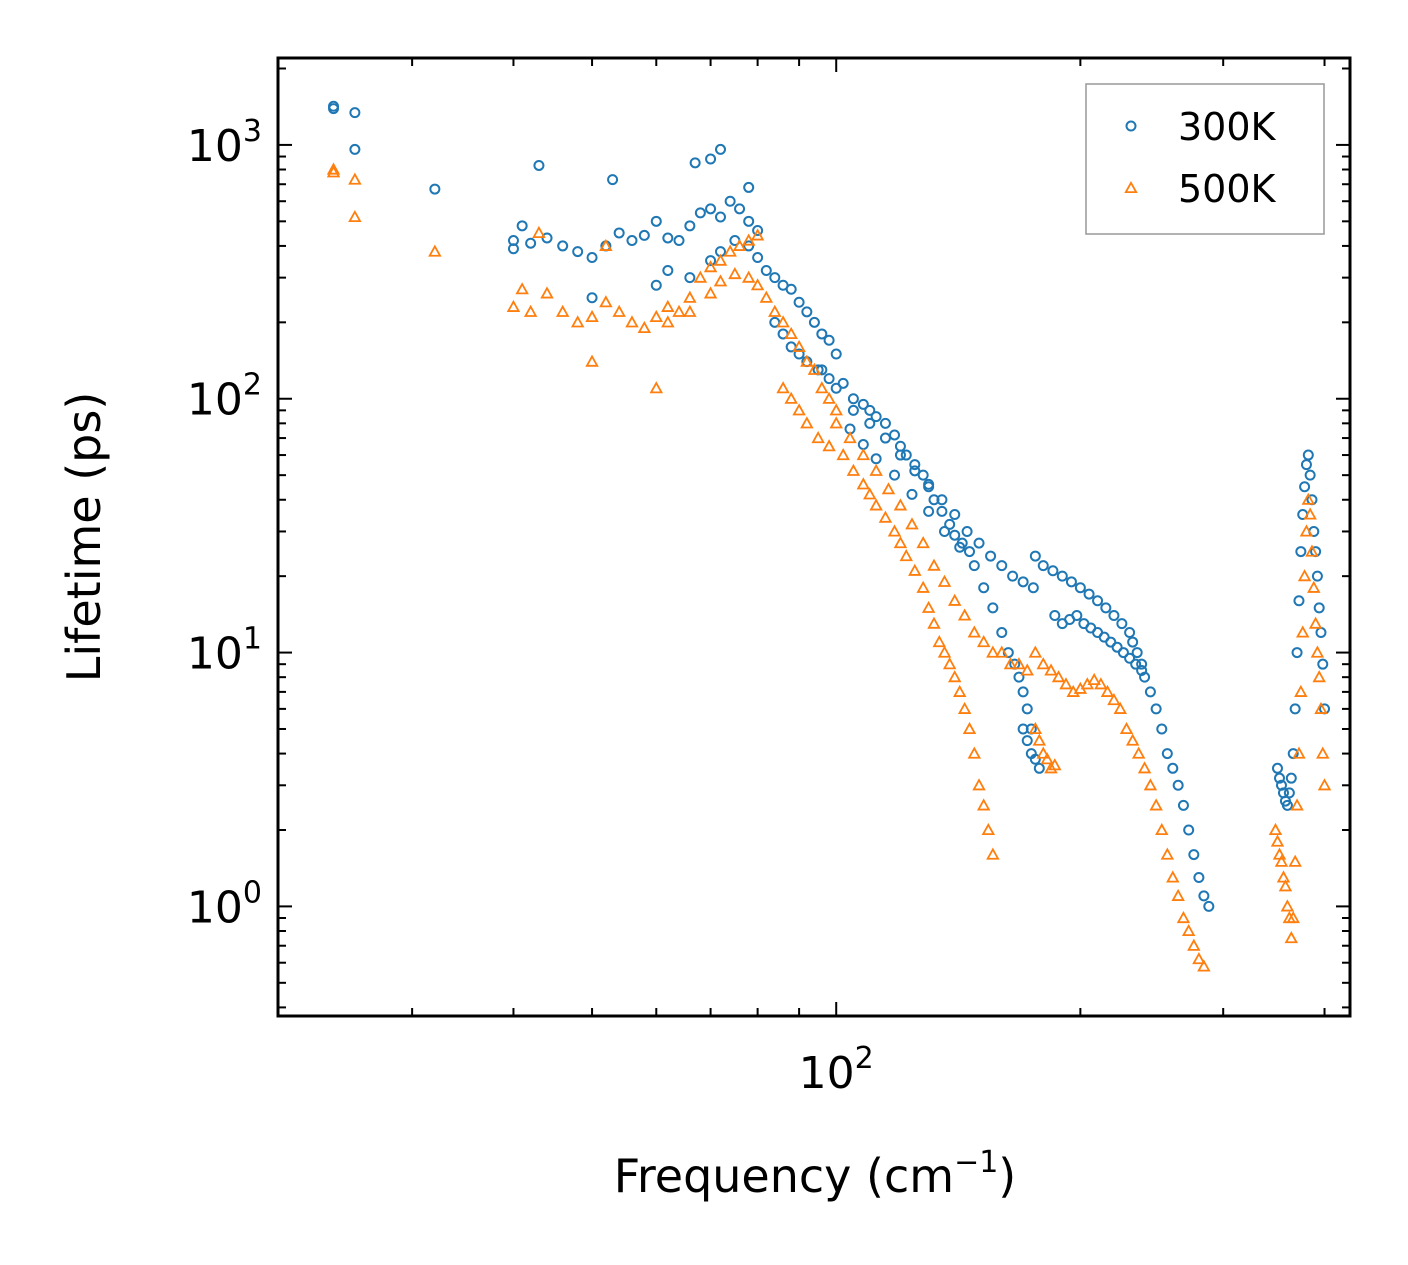 The width and height of the screenshot is (1408, 1265). What do you see at coordinates (224, 397) in the screenshot?
I see `y-tick-label: 10²` at bounding box center [224, 397].